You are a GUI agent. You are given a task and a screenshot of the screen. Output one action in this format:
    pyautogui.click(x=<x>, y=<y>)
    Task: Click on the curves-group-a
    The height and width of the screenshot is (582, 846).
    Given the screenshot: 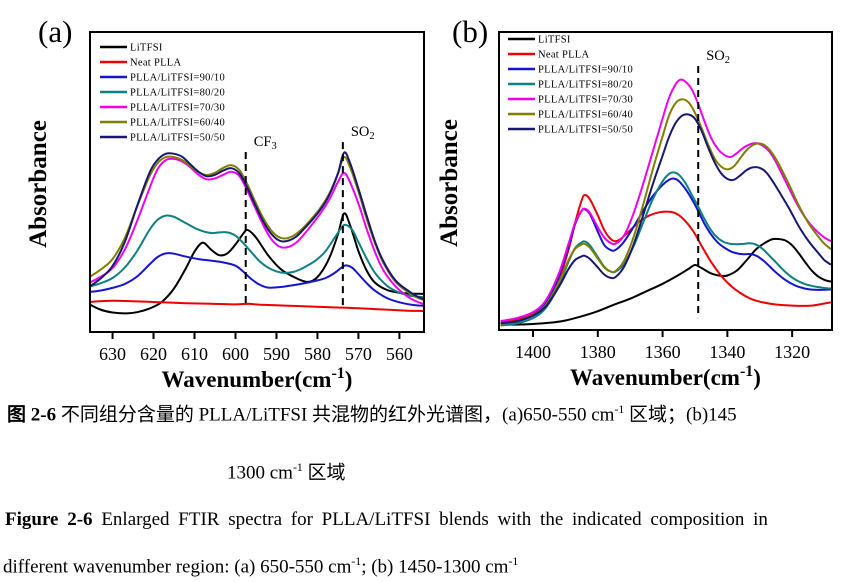 What is the action you would take?
    pyautogui.click(x=257, y=233)
    